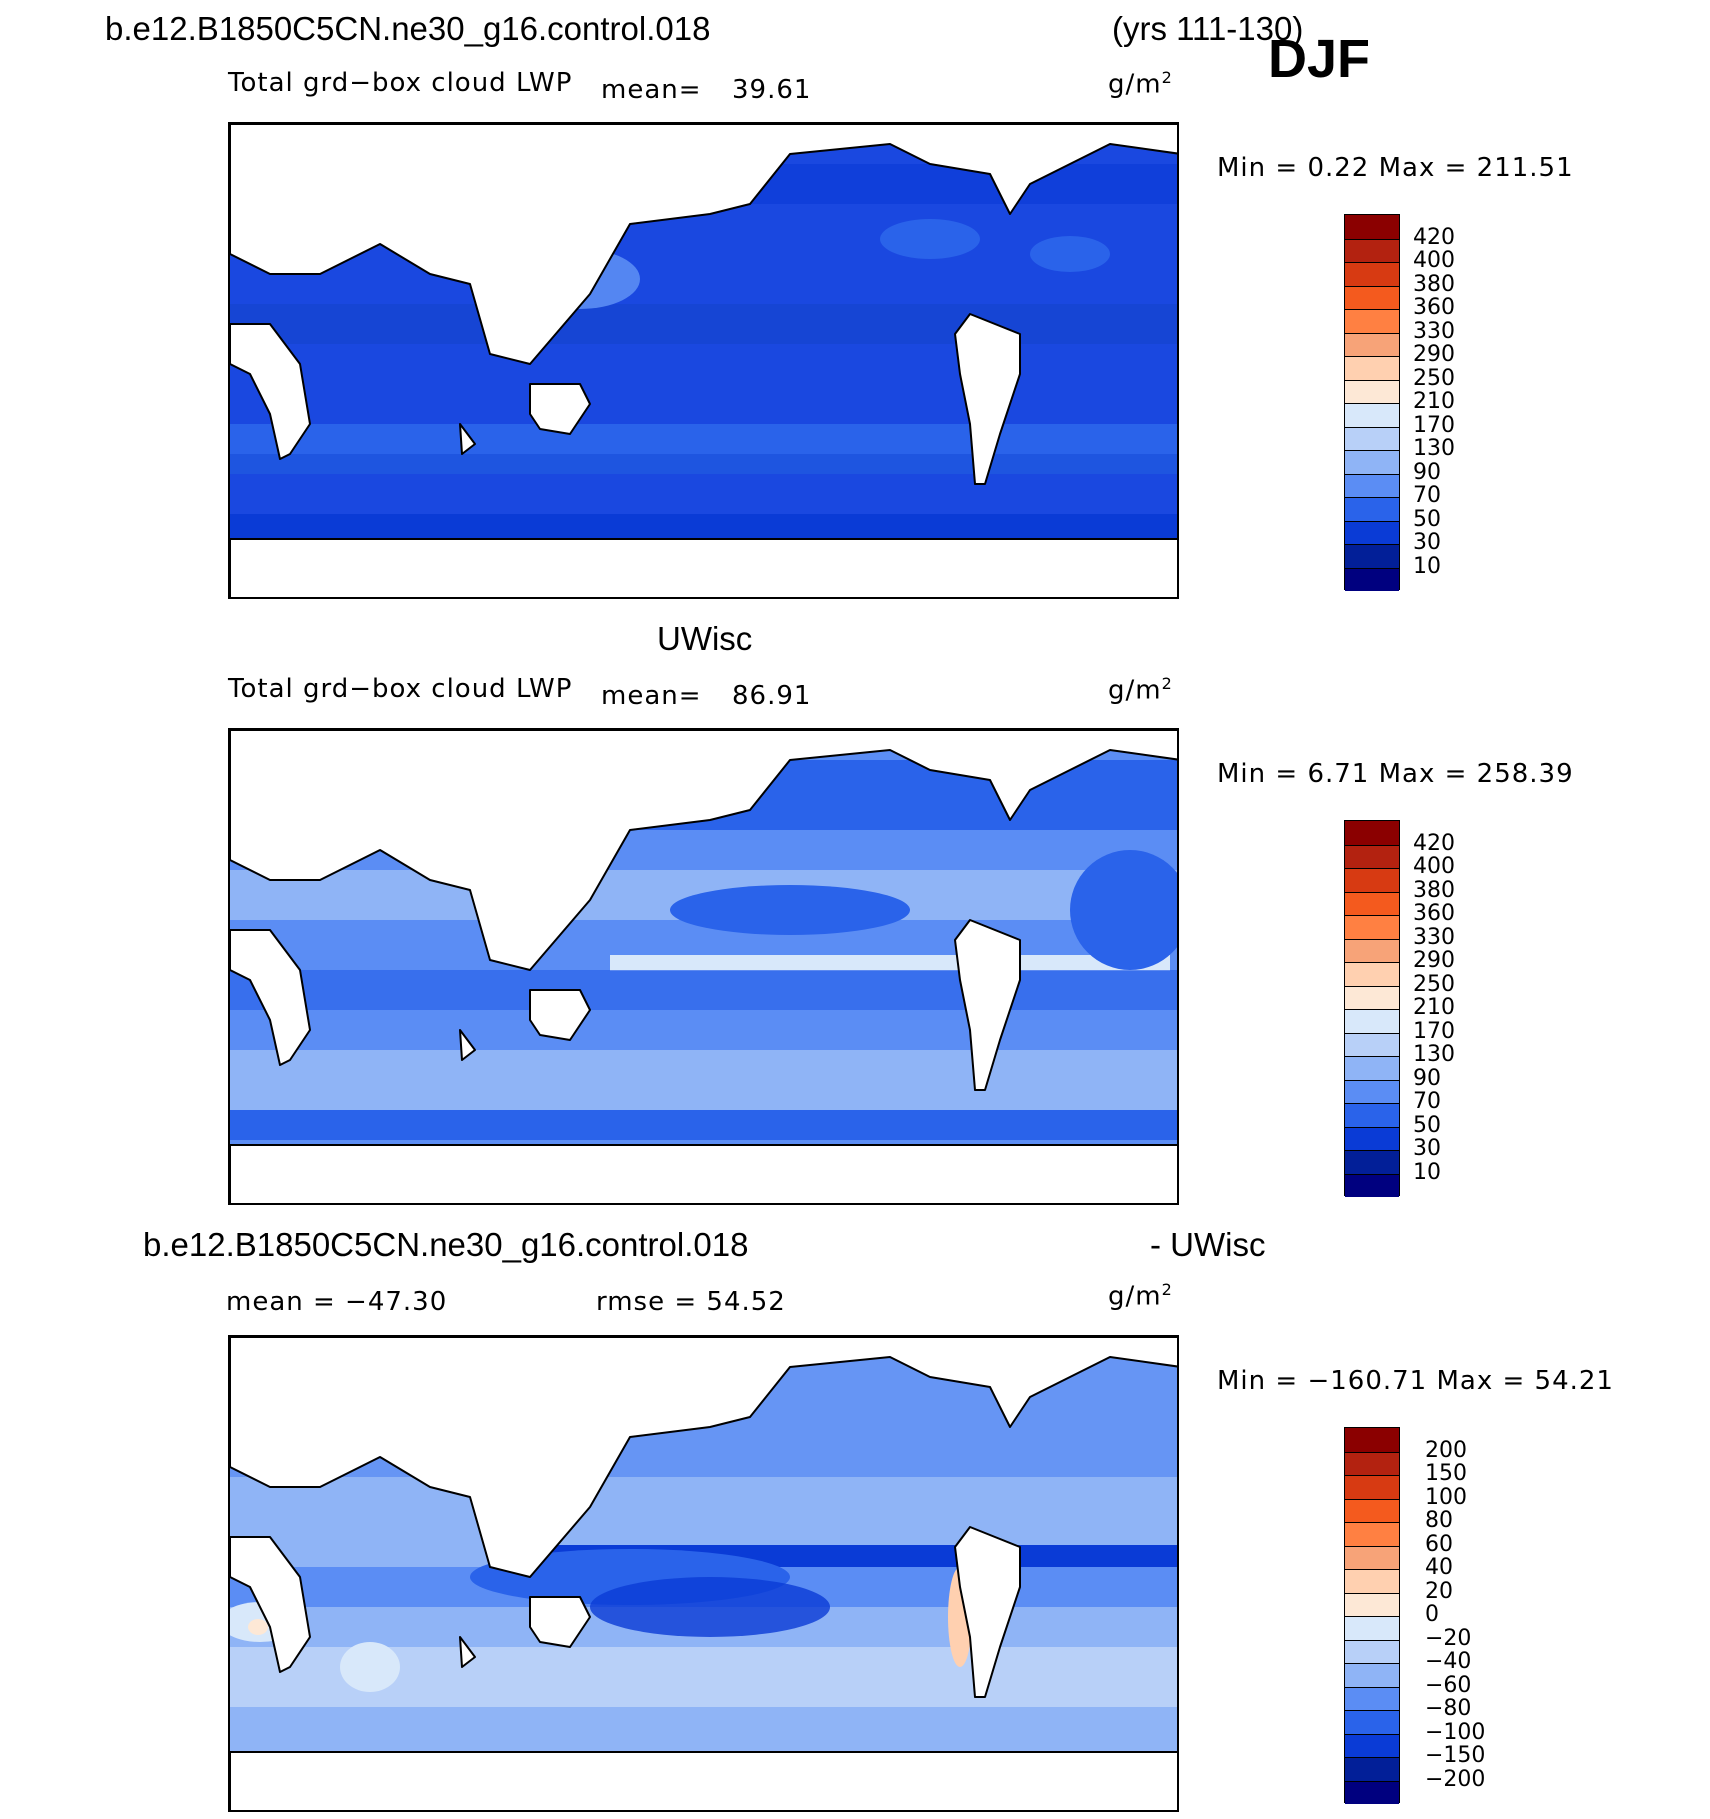 The height and width of the screenshot is (1819, 1710). Describe the element at coordinates (1446, 1497) in the screenshot. I see `colorbar-tick-label: 100` at that location.